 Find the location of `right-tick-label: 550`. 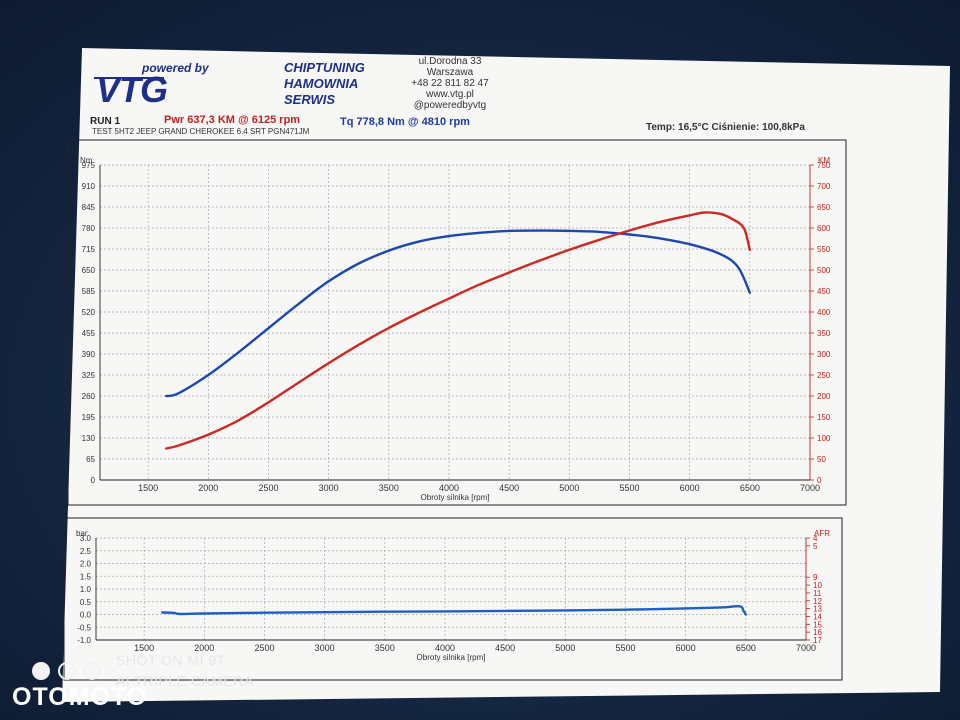

right-tick-label: 550 is located at coordinates (824, 249).